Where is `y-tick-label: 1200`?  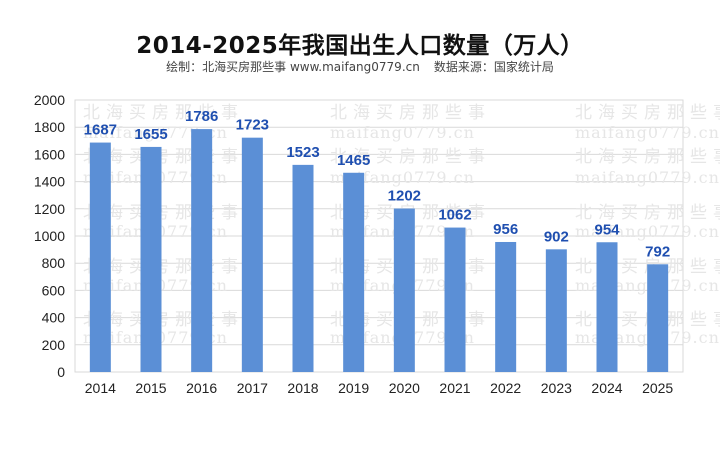
y-tick-label: 1200 is located at coordinates (49, 209).